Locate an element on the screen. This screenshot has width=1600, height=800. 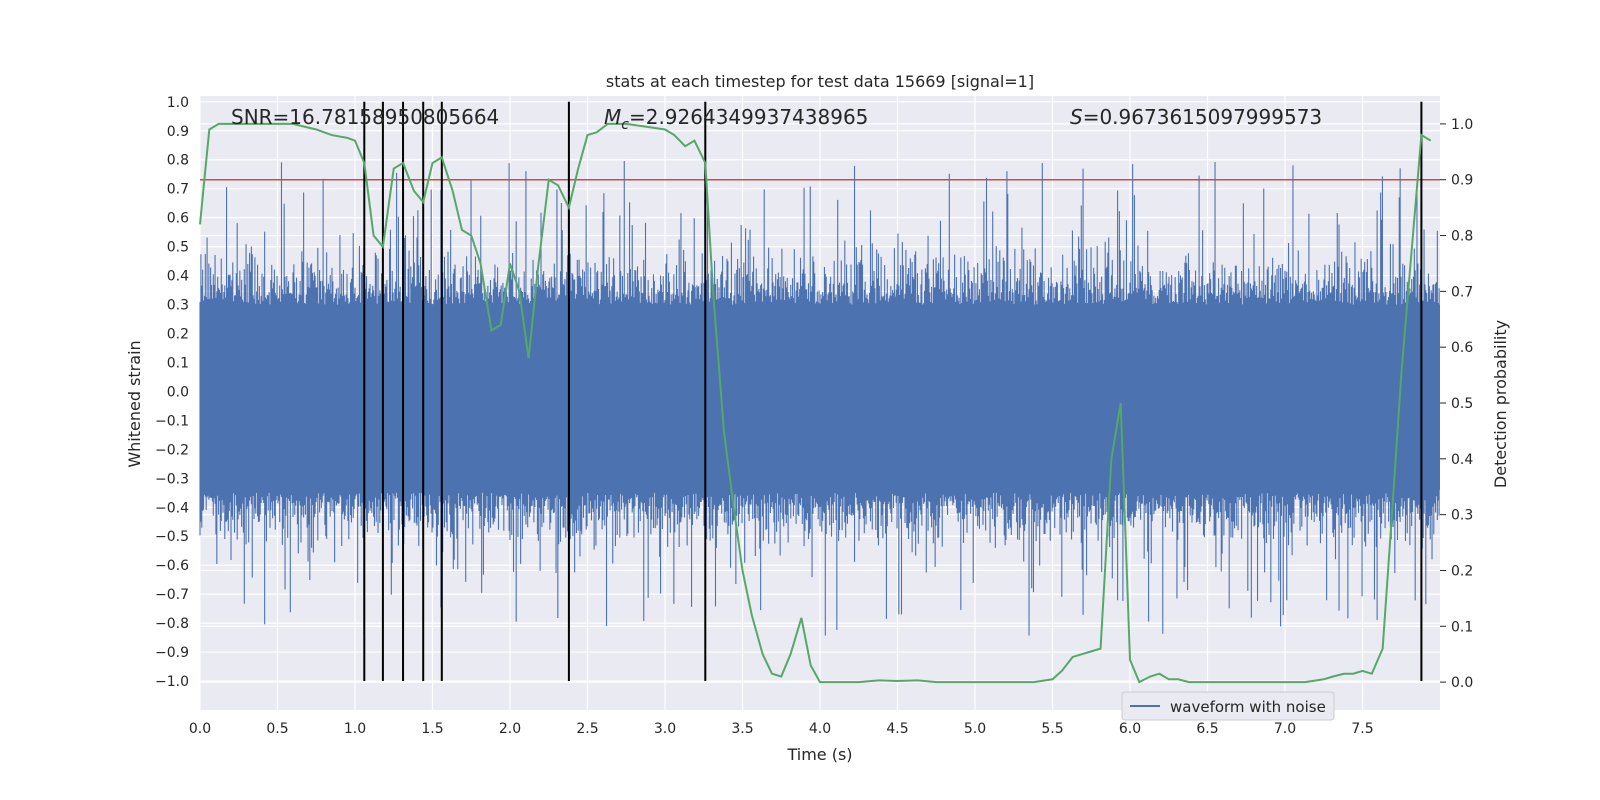
y-tick-label: −0.3 is located at coordinates (172, 479).